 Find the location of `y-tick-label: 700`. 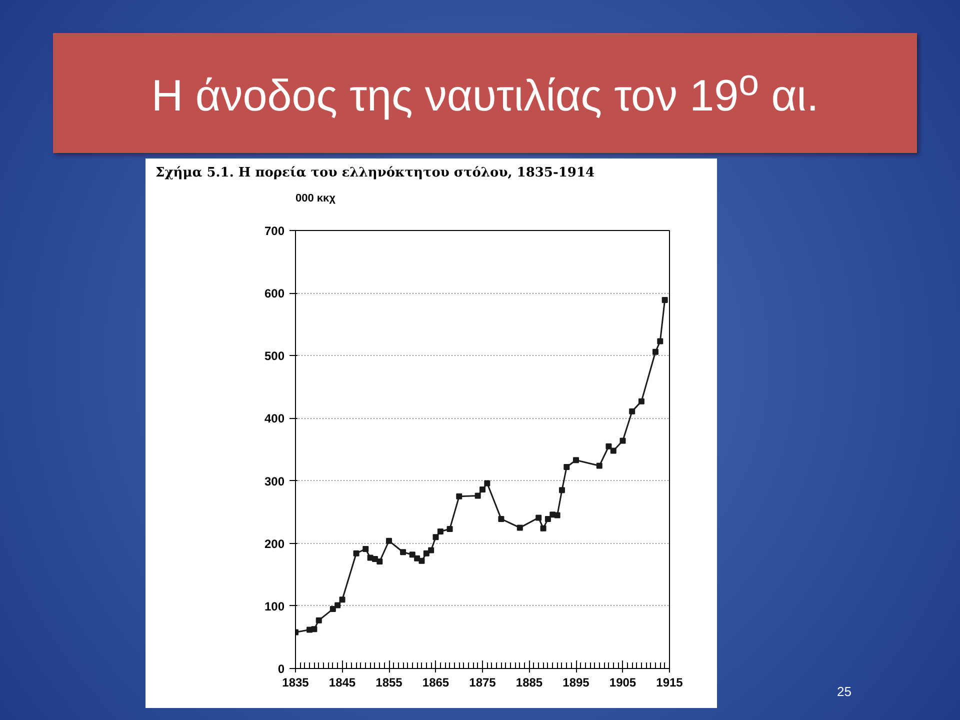

y-tick-label: 700 is located at coordinates (274, 231).